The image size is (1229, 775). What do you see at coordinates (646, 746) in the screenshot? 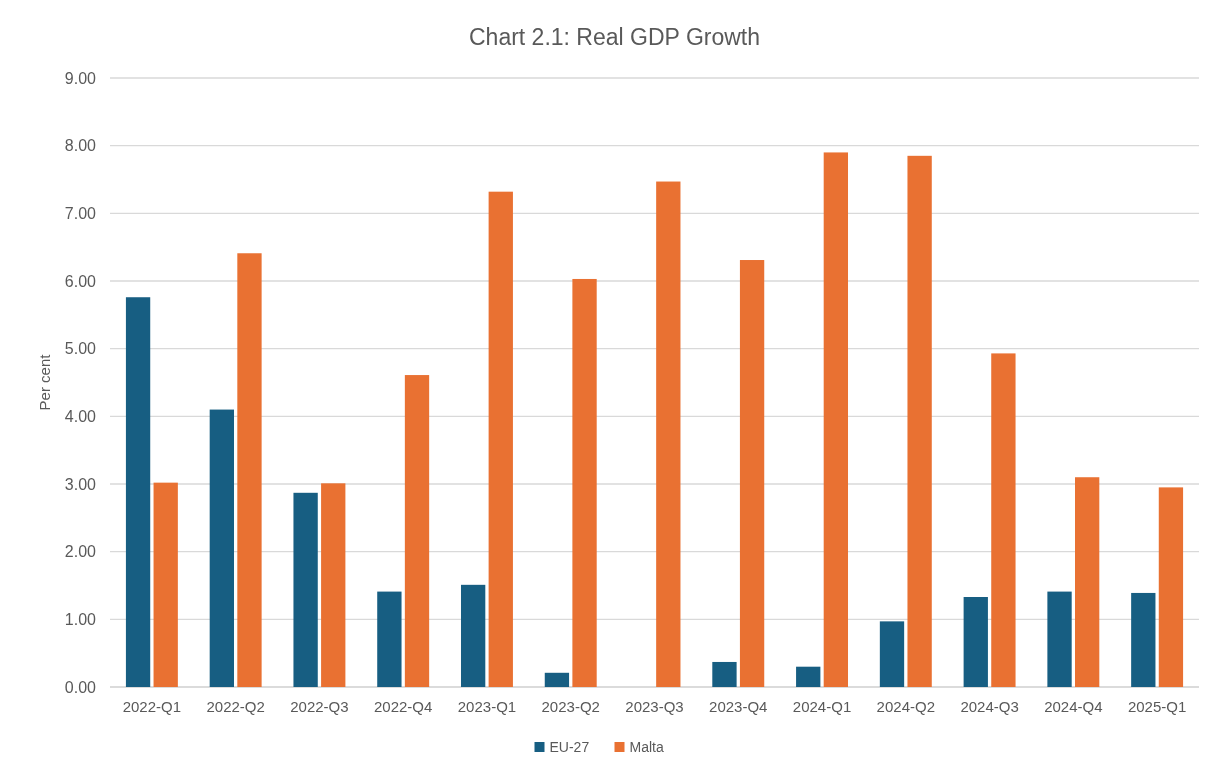
I see `legend-label: Malta` at bounding box center [646, 746].